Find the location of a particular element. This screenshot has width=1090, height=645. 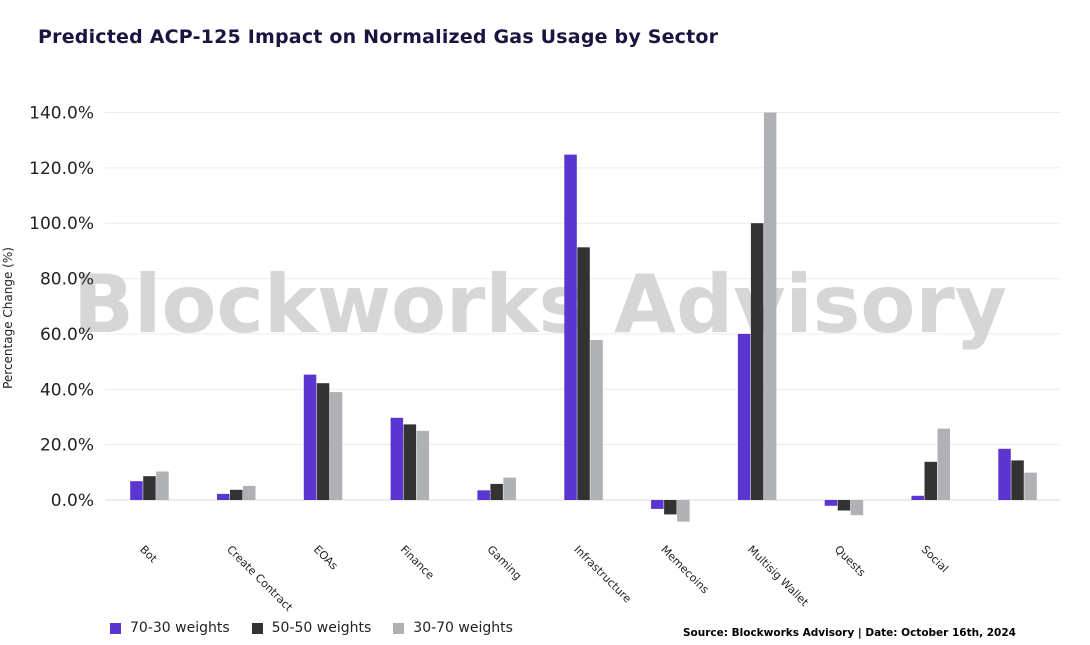

x-tick-label: Infrastructure is located at coordinates (602, 574).